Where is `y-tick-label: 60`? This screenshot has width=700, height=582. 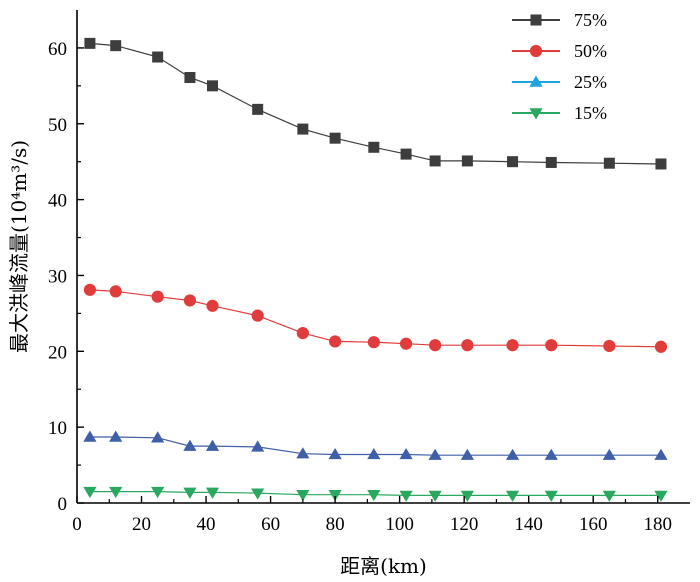 y-tick-label: 60 is located at coordinates (57, 49).